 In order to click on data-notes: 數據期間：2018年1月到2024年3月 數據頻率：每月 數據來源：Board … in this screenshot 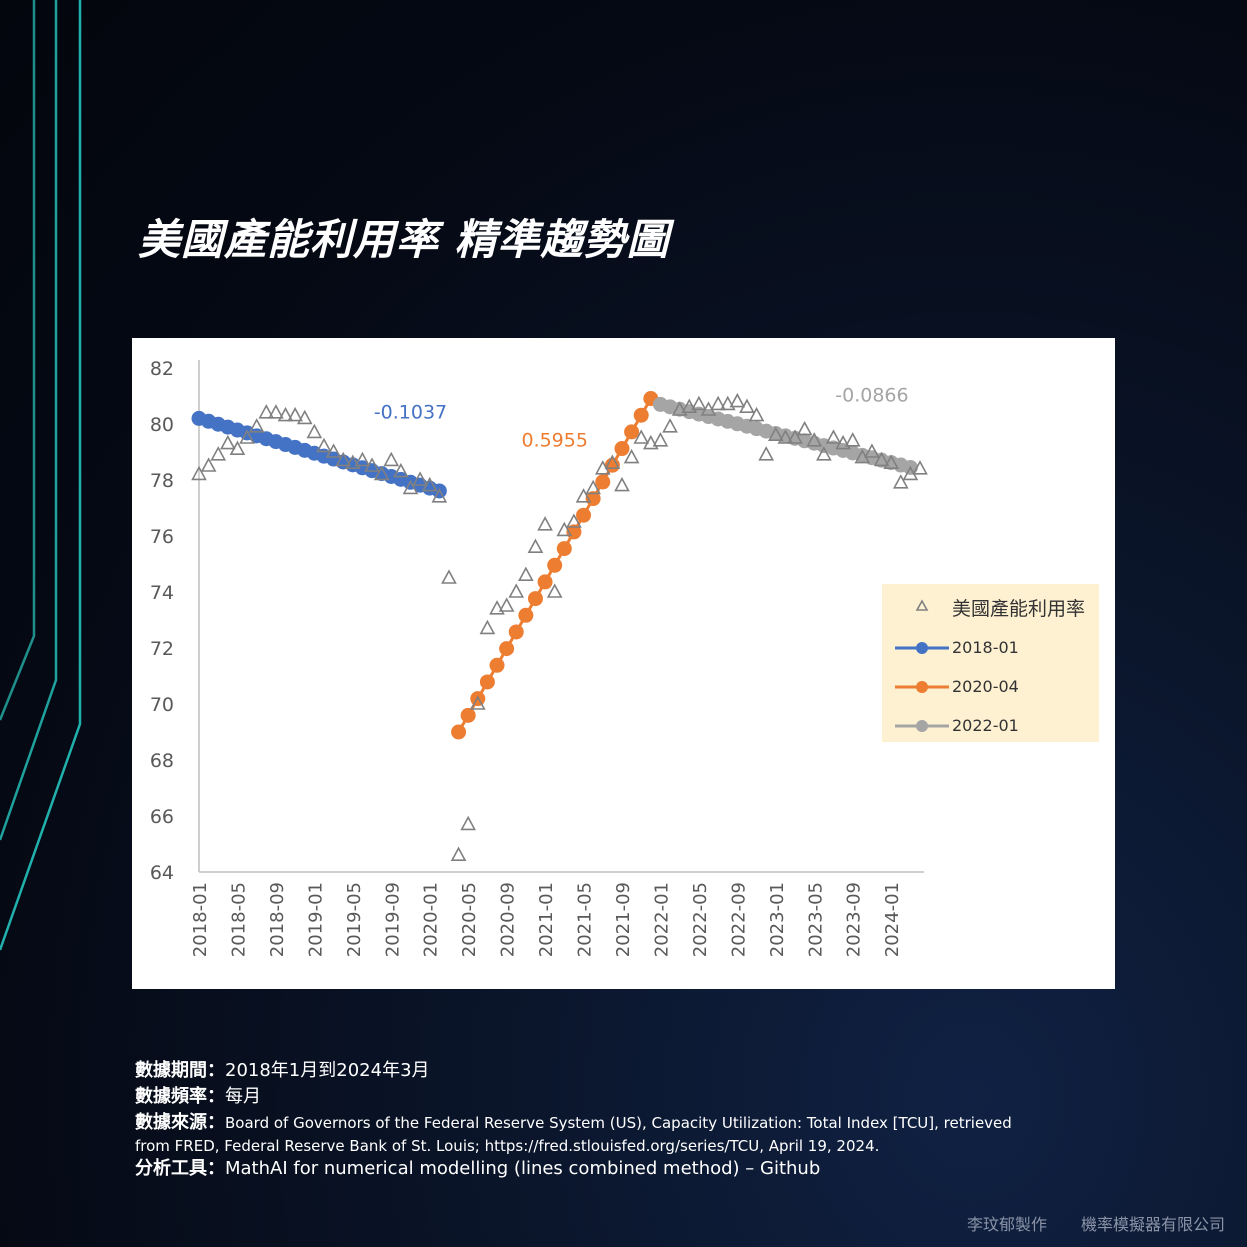, I will do `click(660, 1120)`.